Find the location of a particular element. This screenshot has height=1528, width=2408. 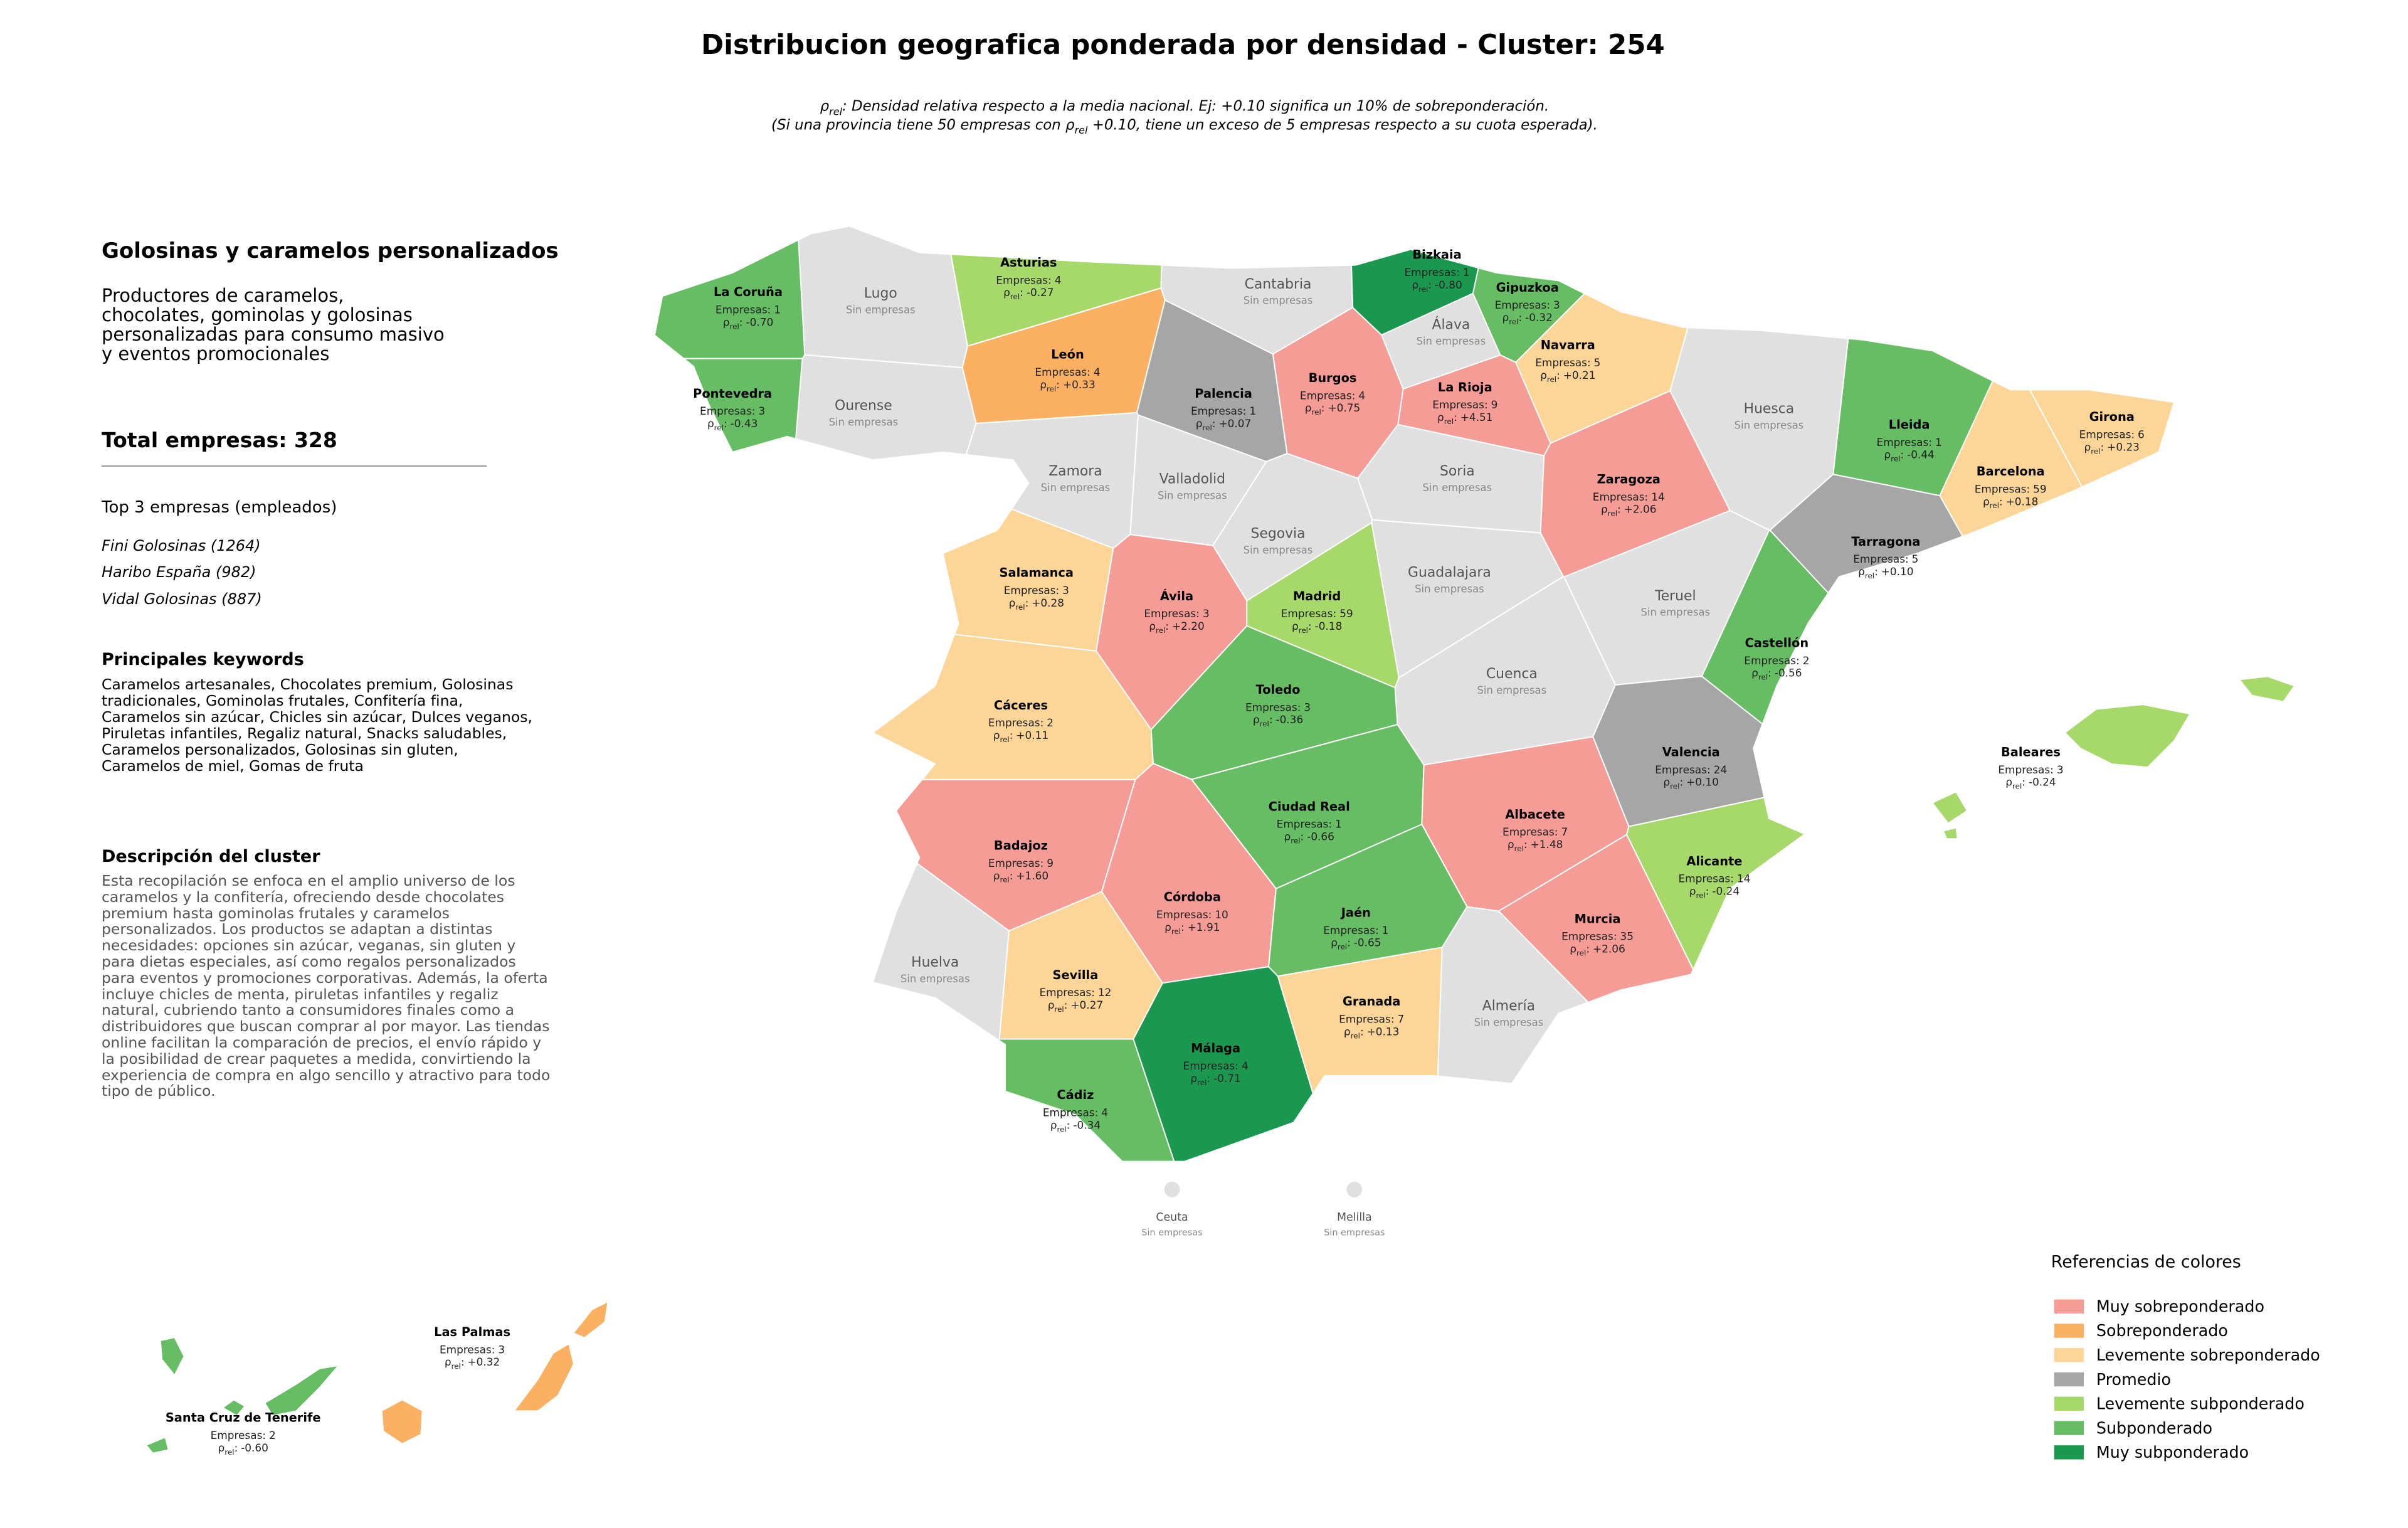

province-name: Toledo is located at coordinates (1278, 690).